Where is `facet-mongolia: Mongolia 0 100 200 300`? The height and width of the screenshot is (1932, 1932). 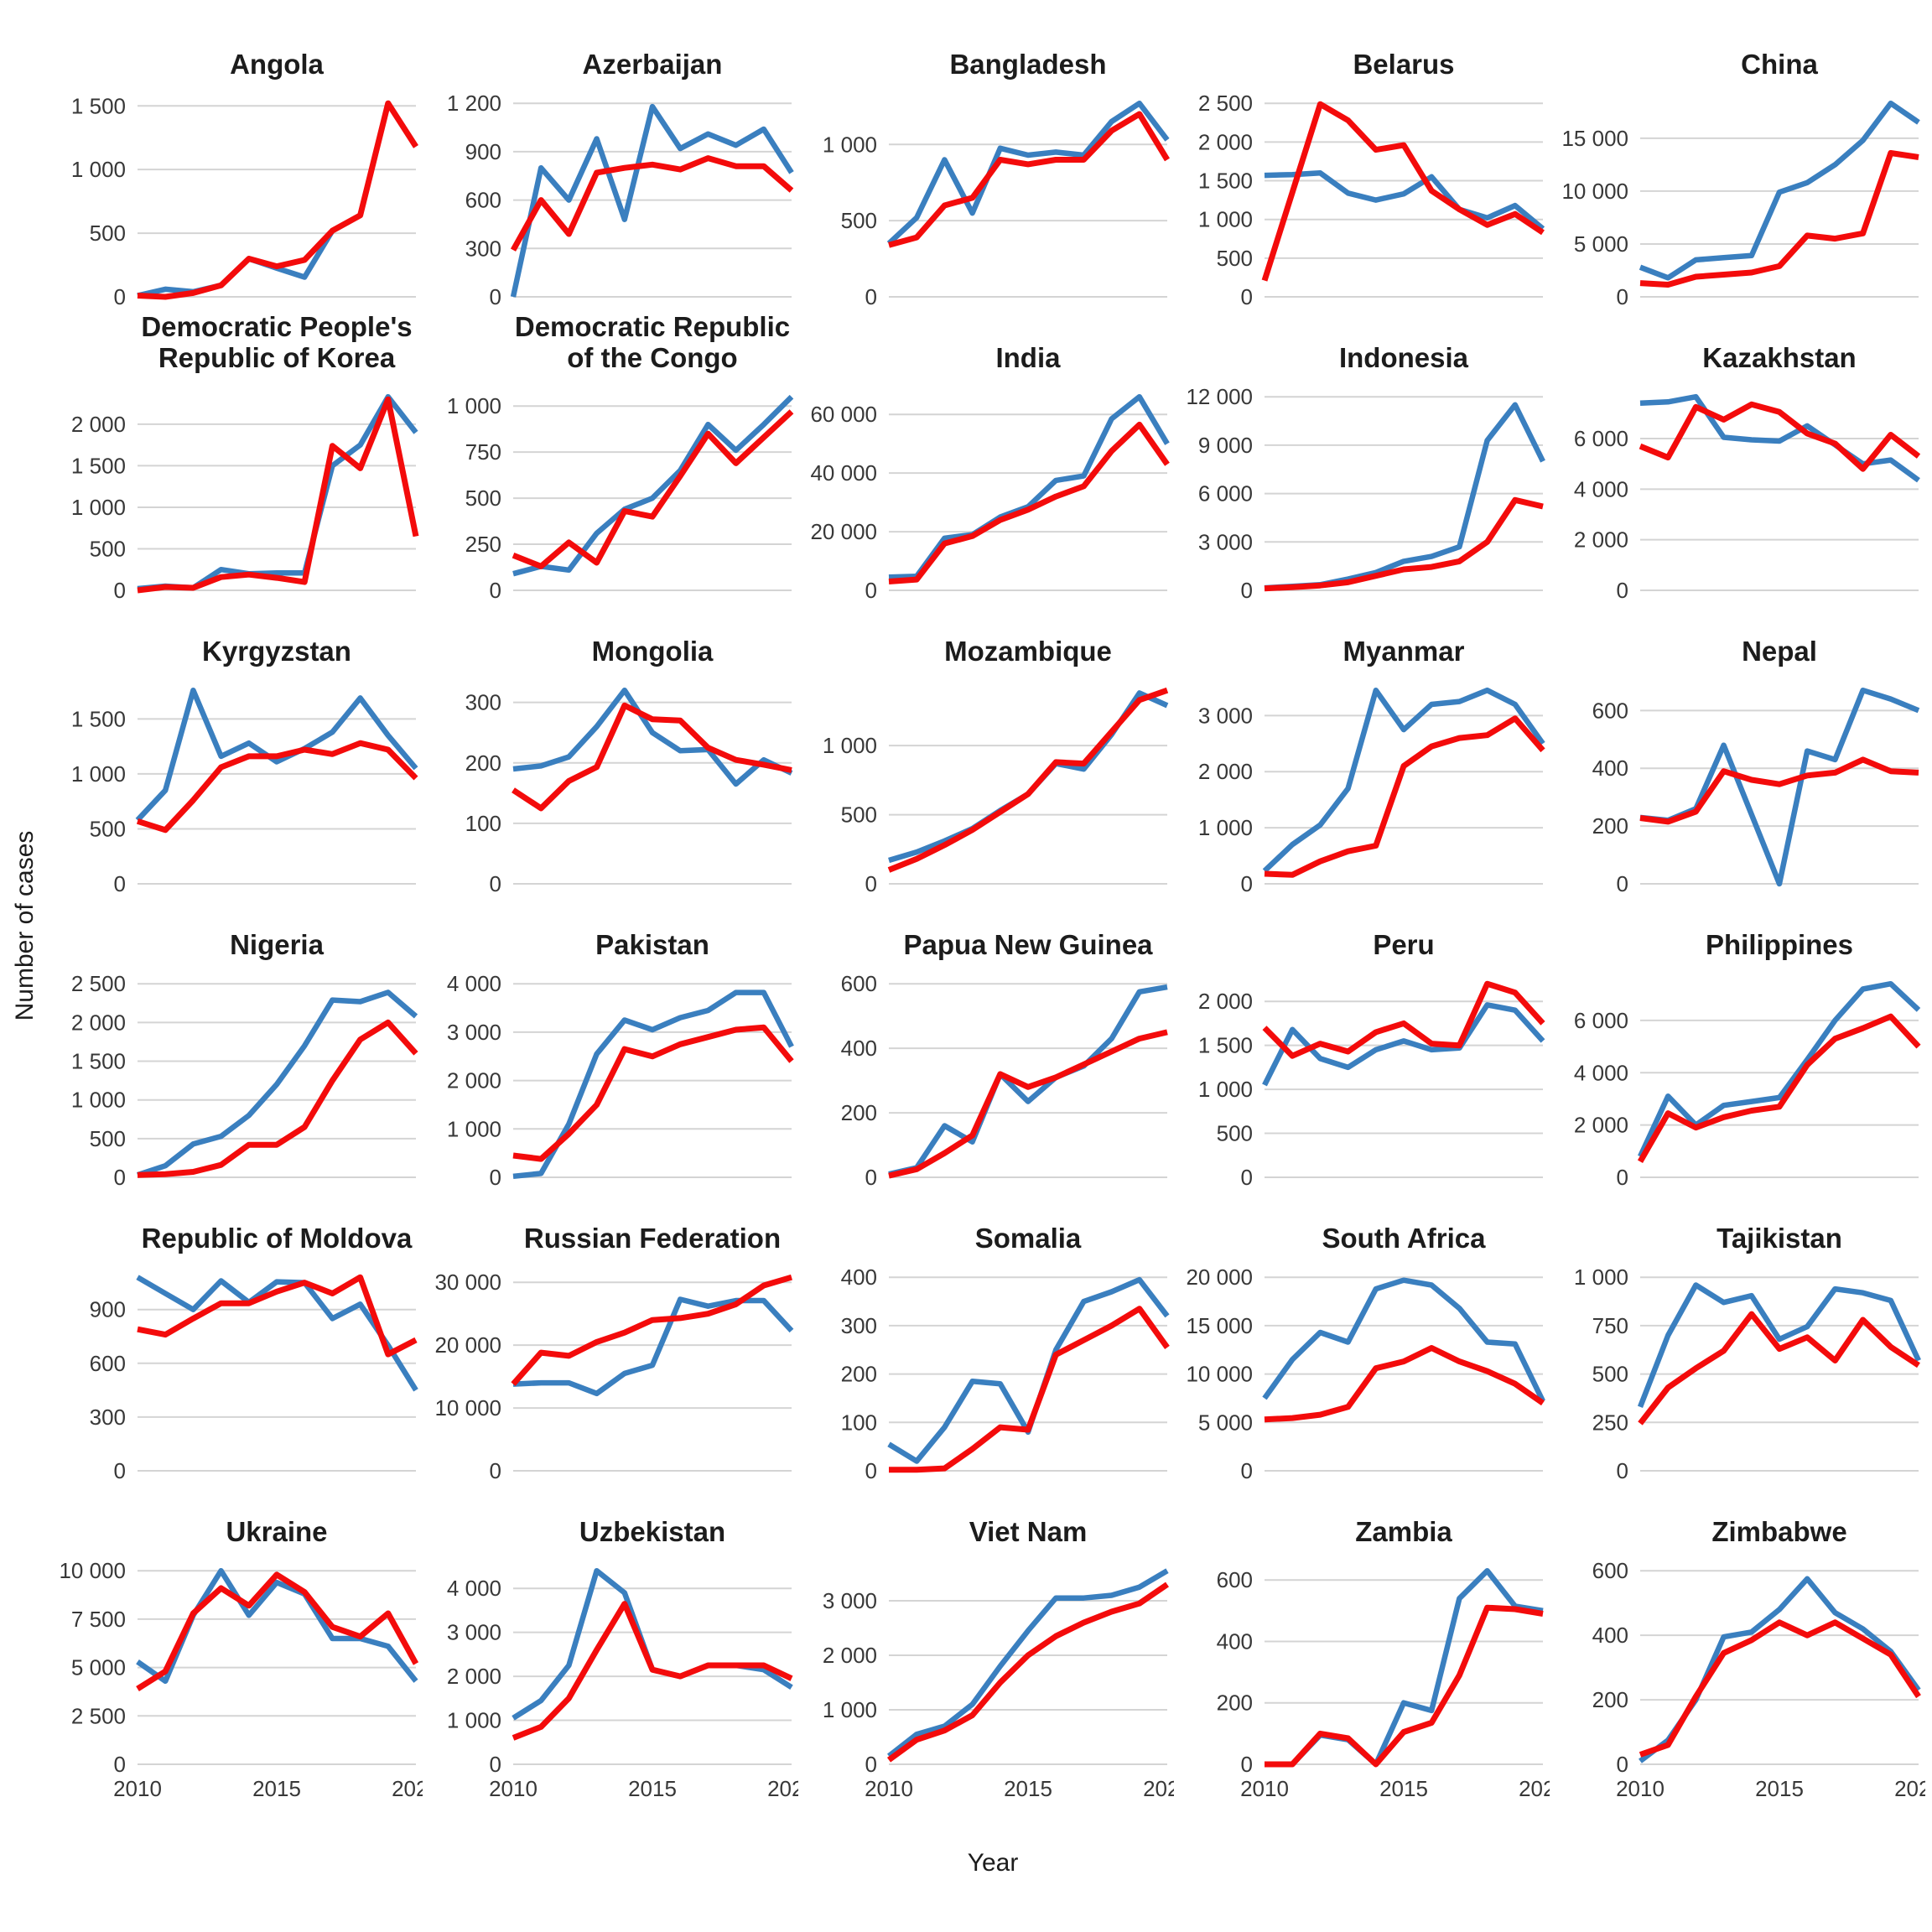 facet-mongolia: Mongolia 0 100 200 300 is located at coordinates (617, 762).